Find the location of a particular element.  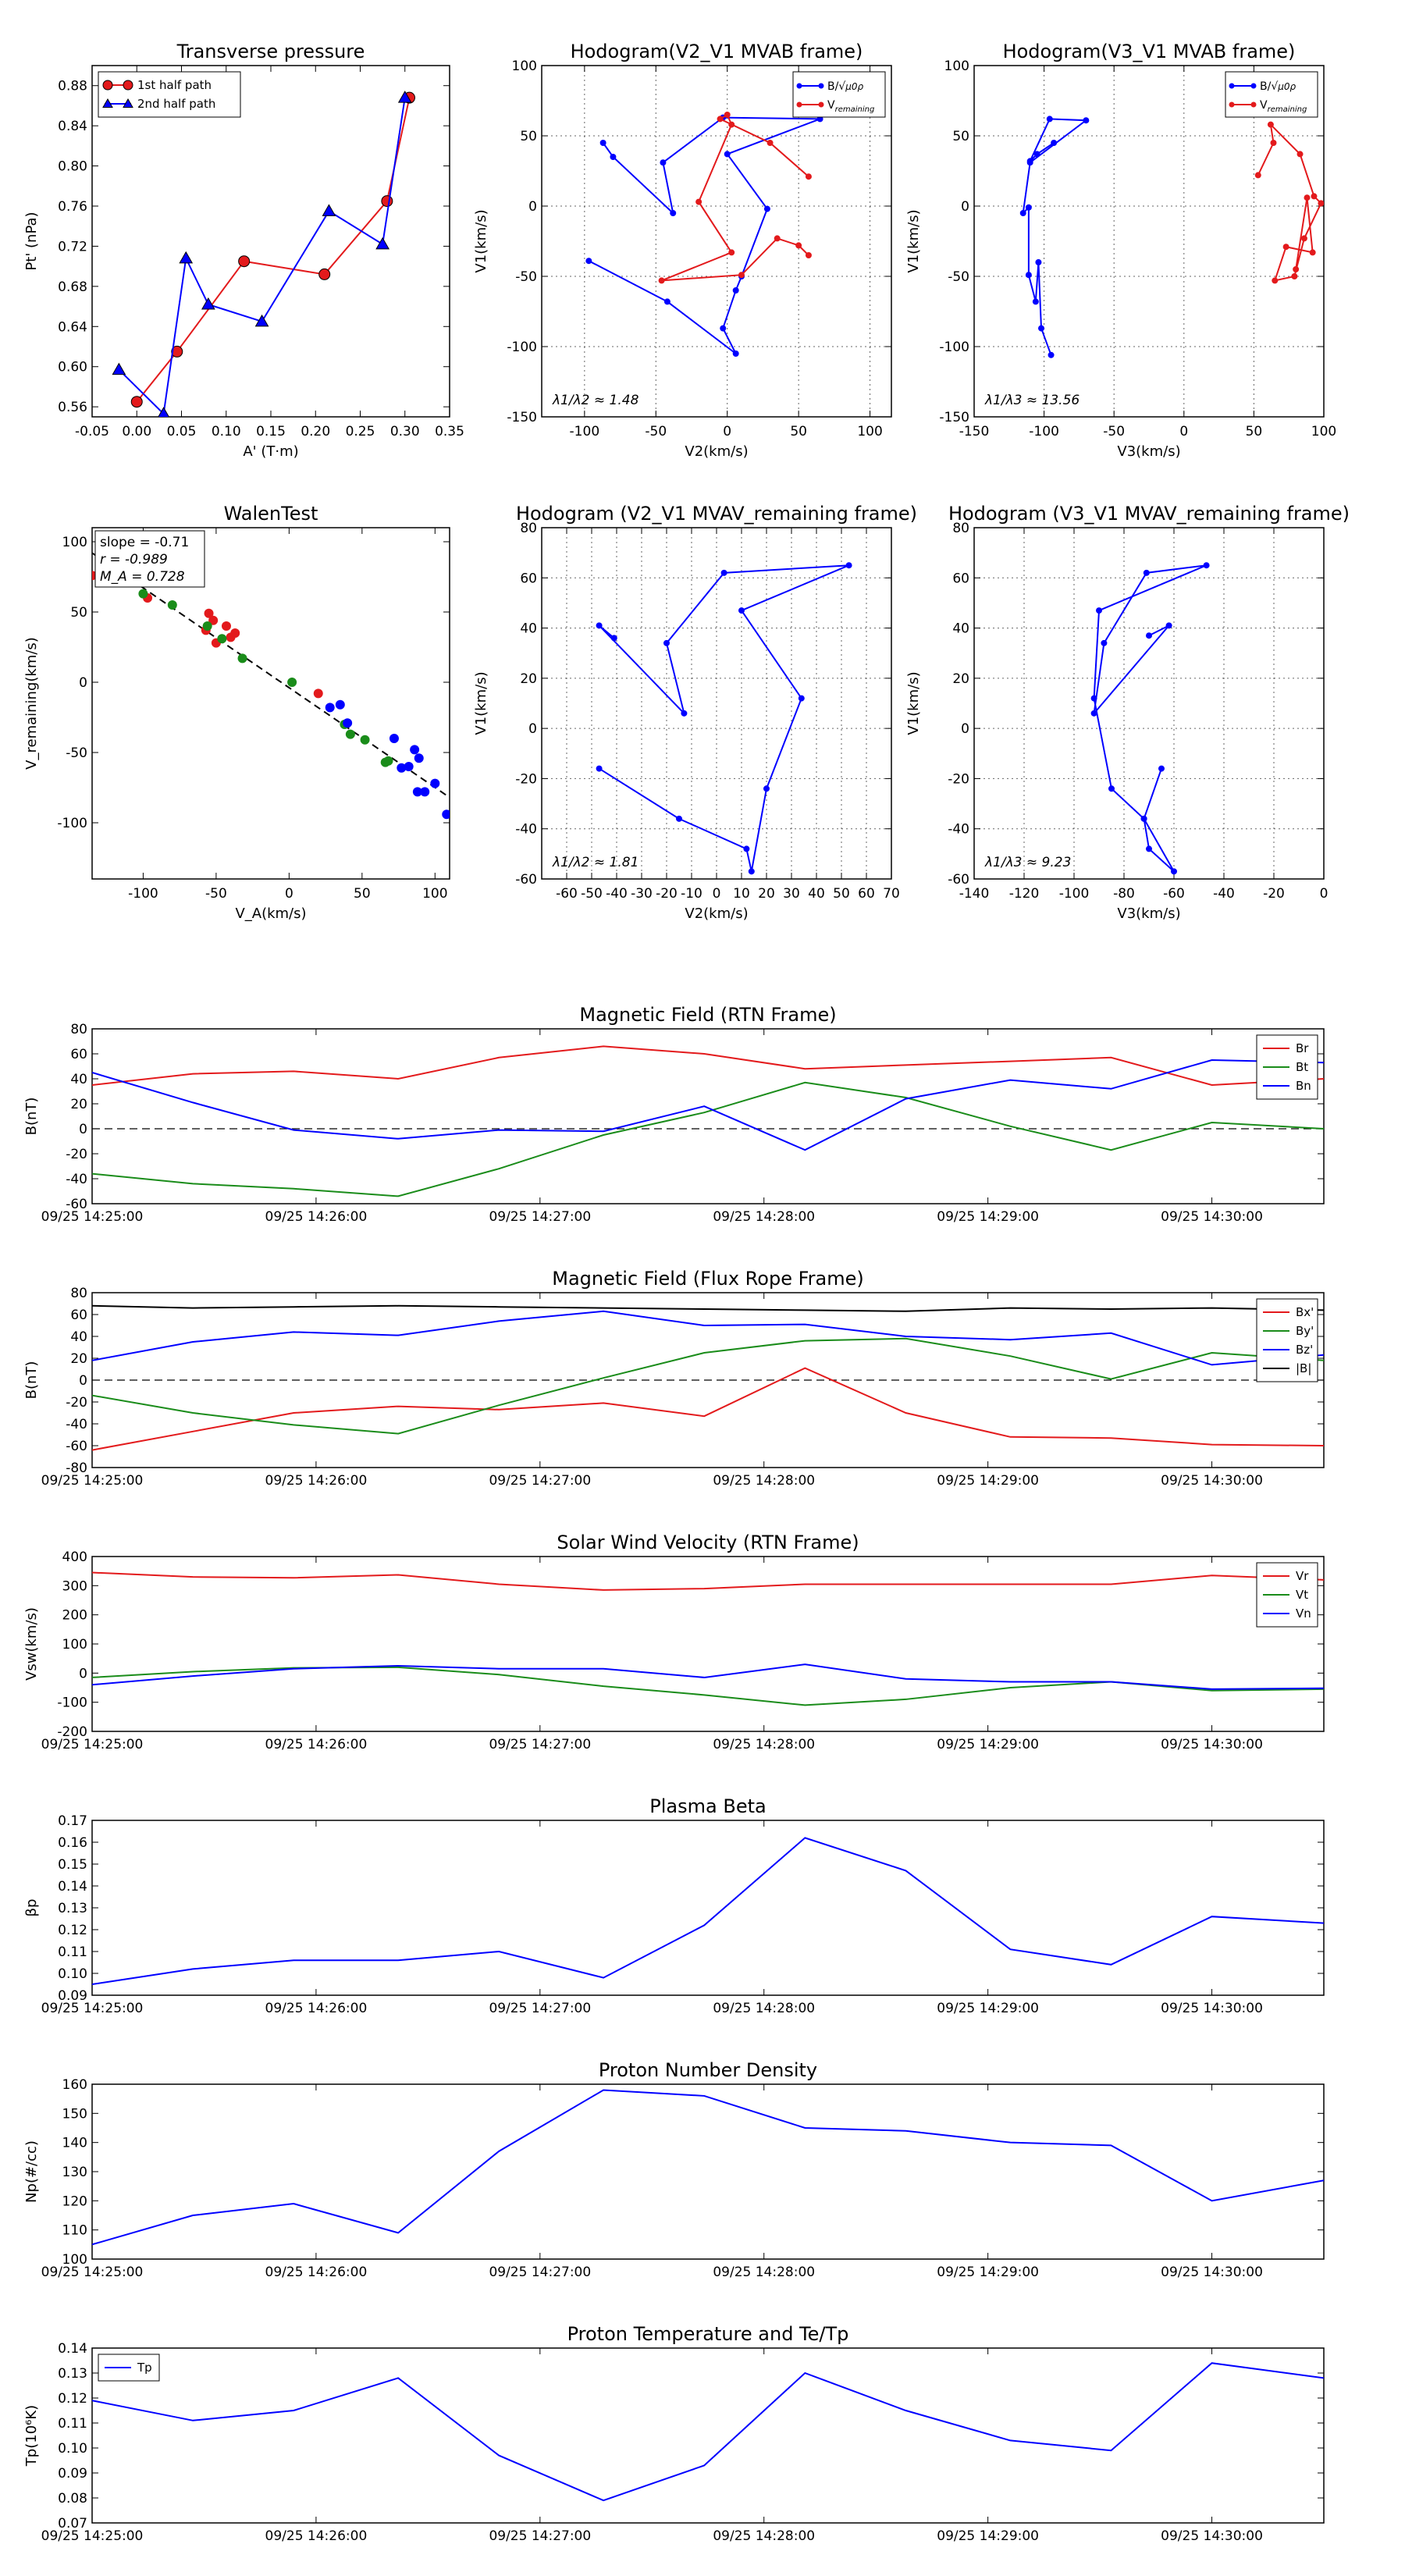

x-axis-label: V_A(km/s) is located at coordinates (270, 914).